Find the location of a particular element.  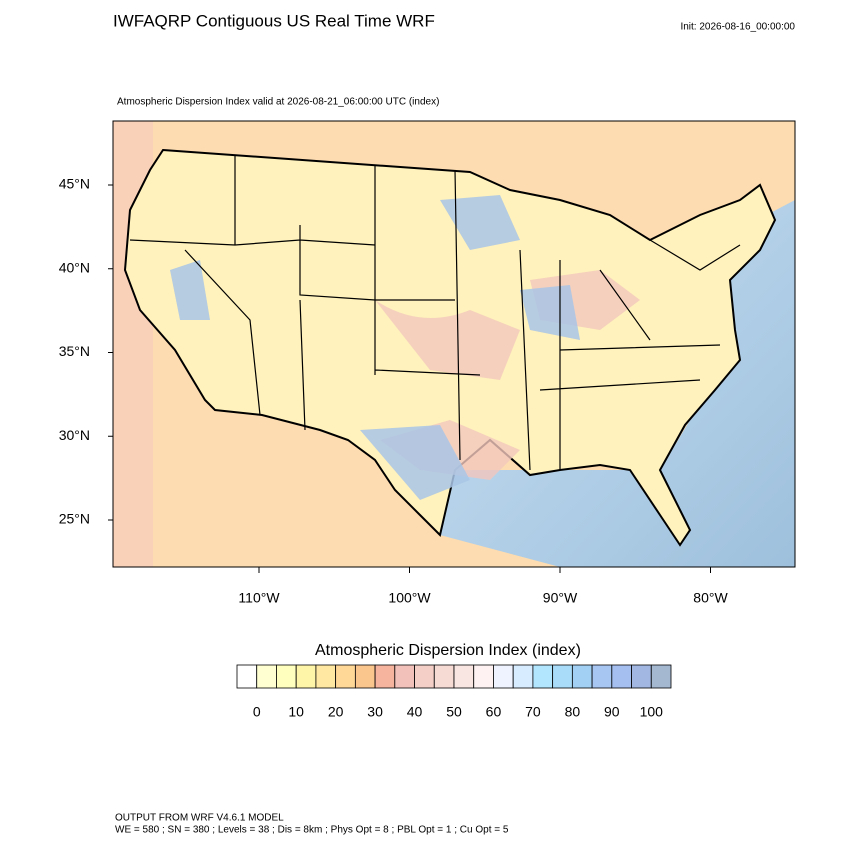

title: IWFAQRP Contiguous US Real Time WRF is located at coordinates (274, 20).